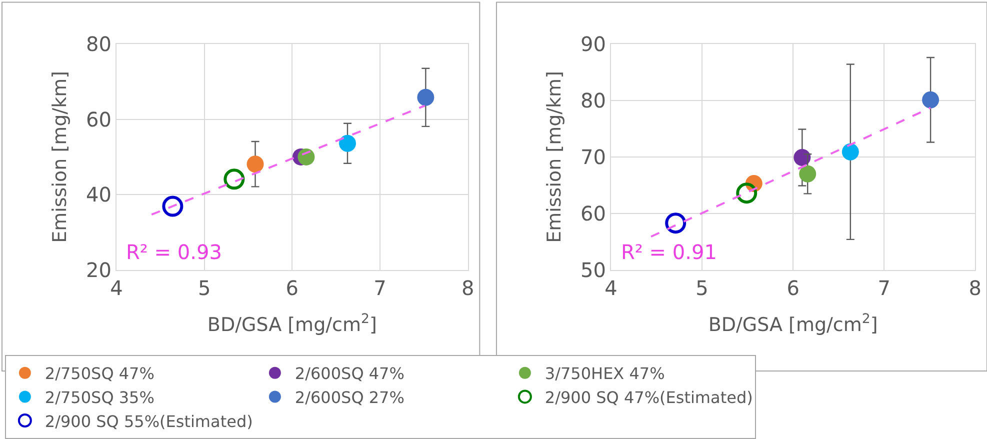 Image resolution: width=987 pixels, height=439 pixels. I want to click on annotation: R² = 0.91, so click(669, 252).